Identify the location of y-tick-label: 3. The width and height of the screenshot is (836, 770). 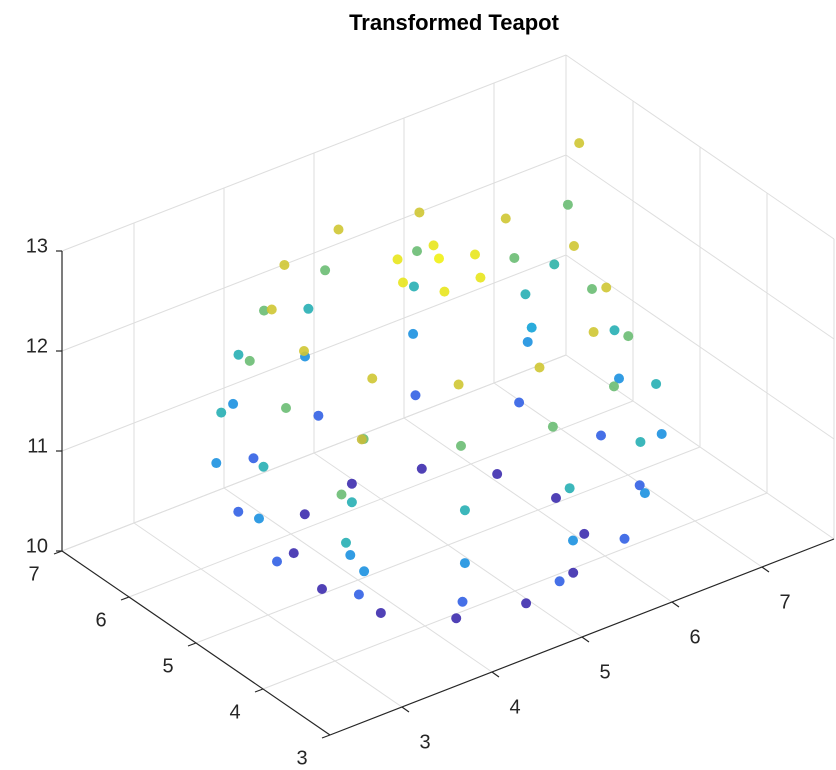
(301, 758).